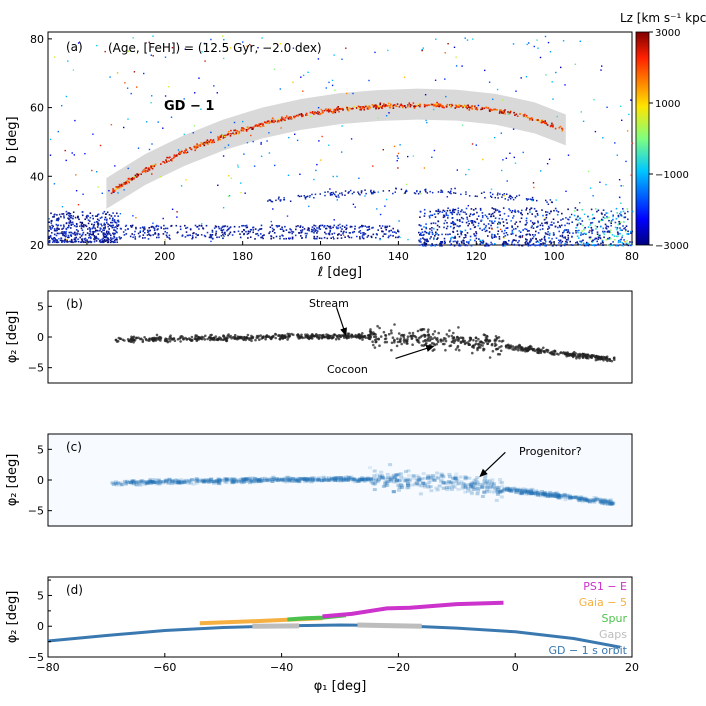  I want to click on stream-band, so click(336, 148).